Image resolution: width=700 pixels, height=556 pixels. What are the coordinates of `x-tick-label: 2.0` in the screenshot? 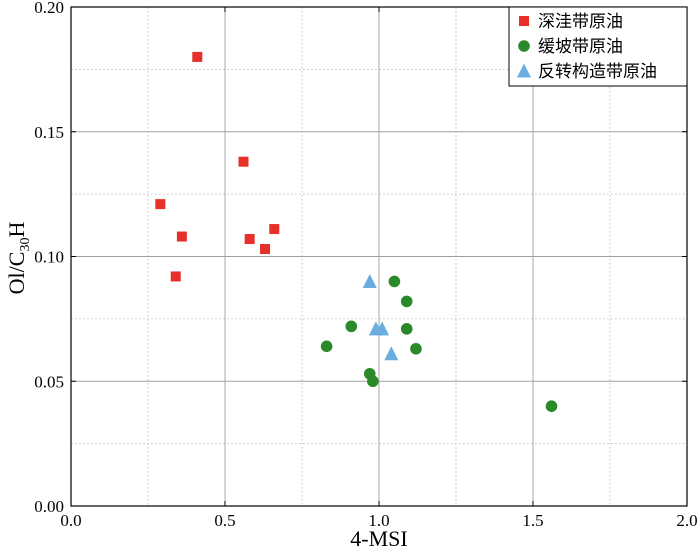 It's located at (686, 520).